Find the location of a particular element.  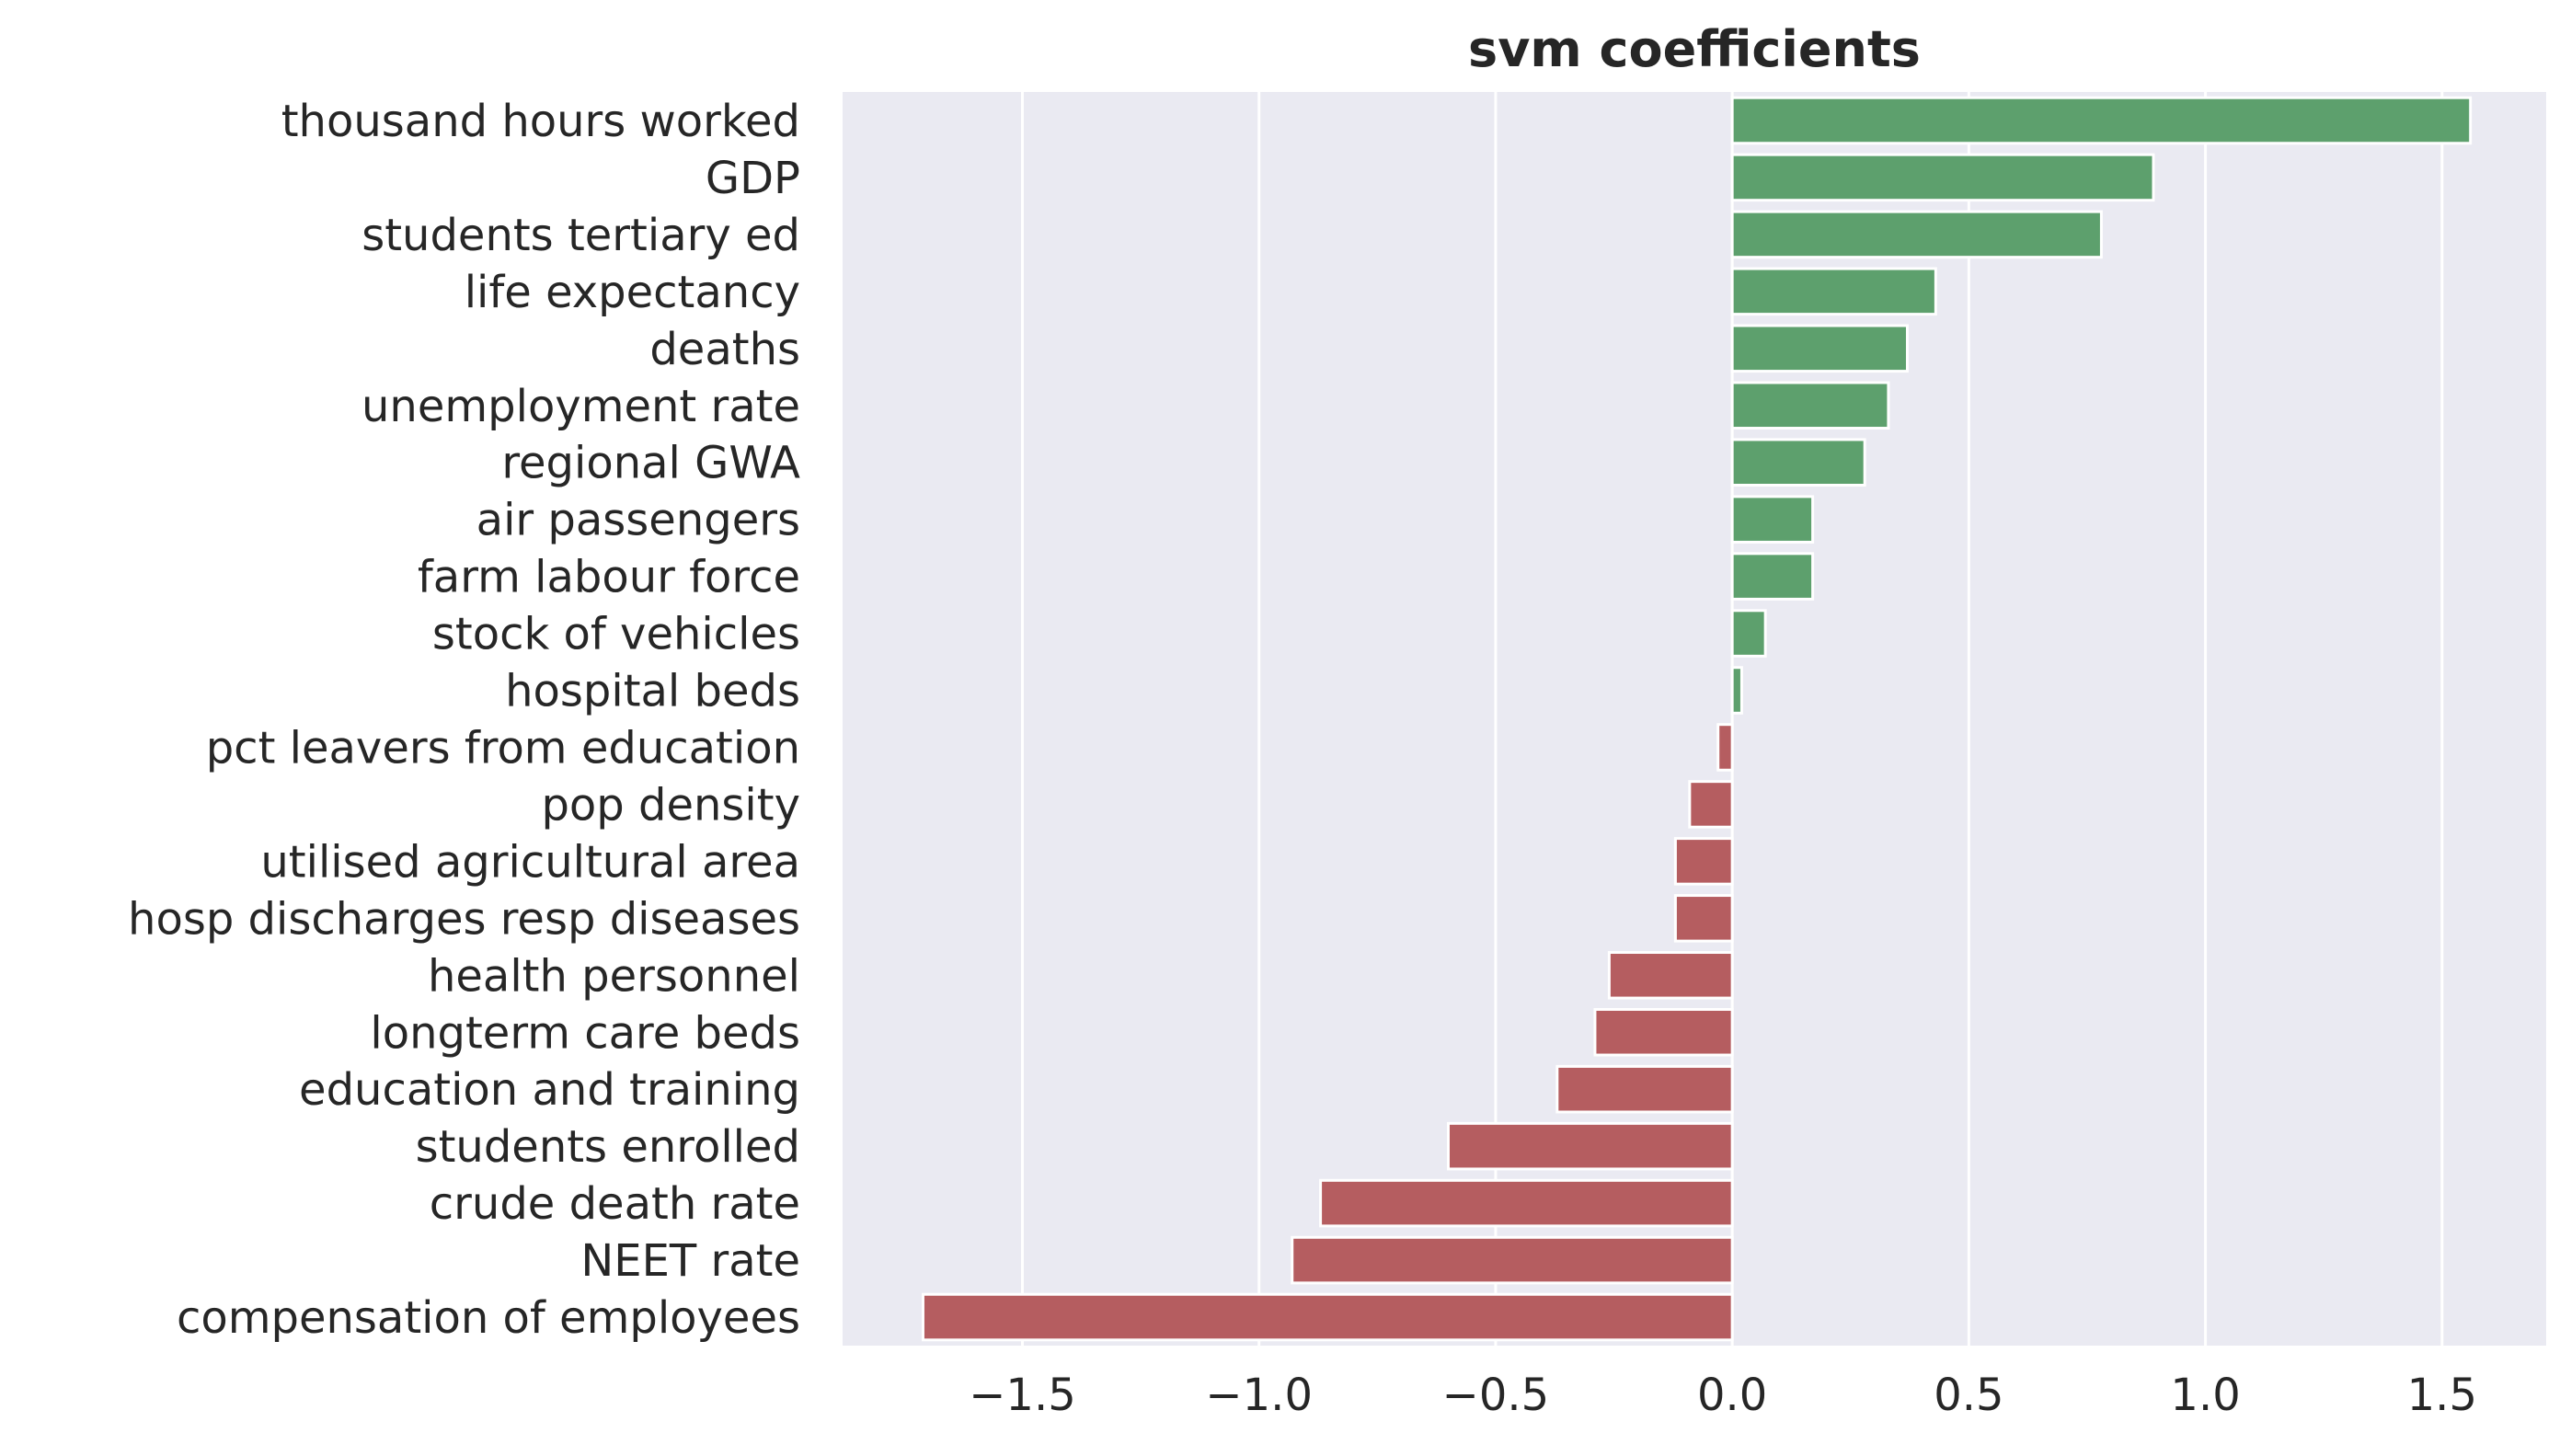

x-tick-label: 0.5 is located at coordinates (1969, 1395).